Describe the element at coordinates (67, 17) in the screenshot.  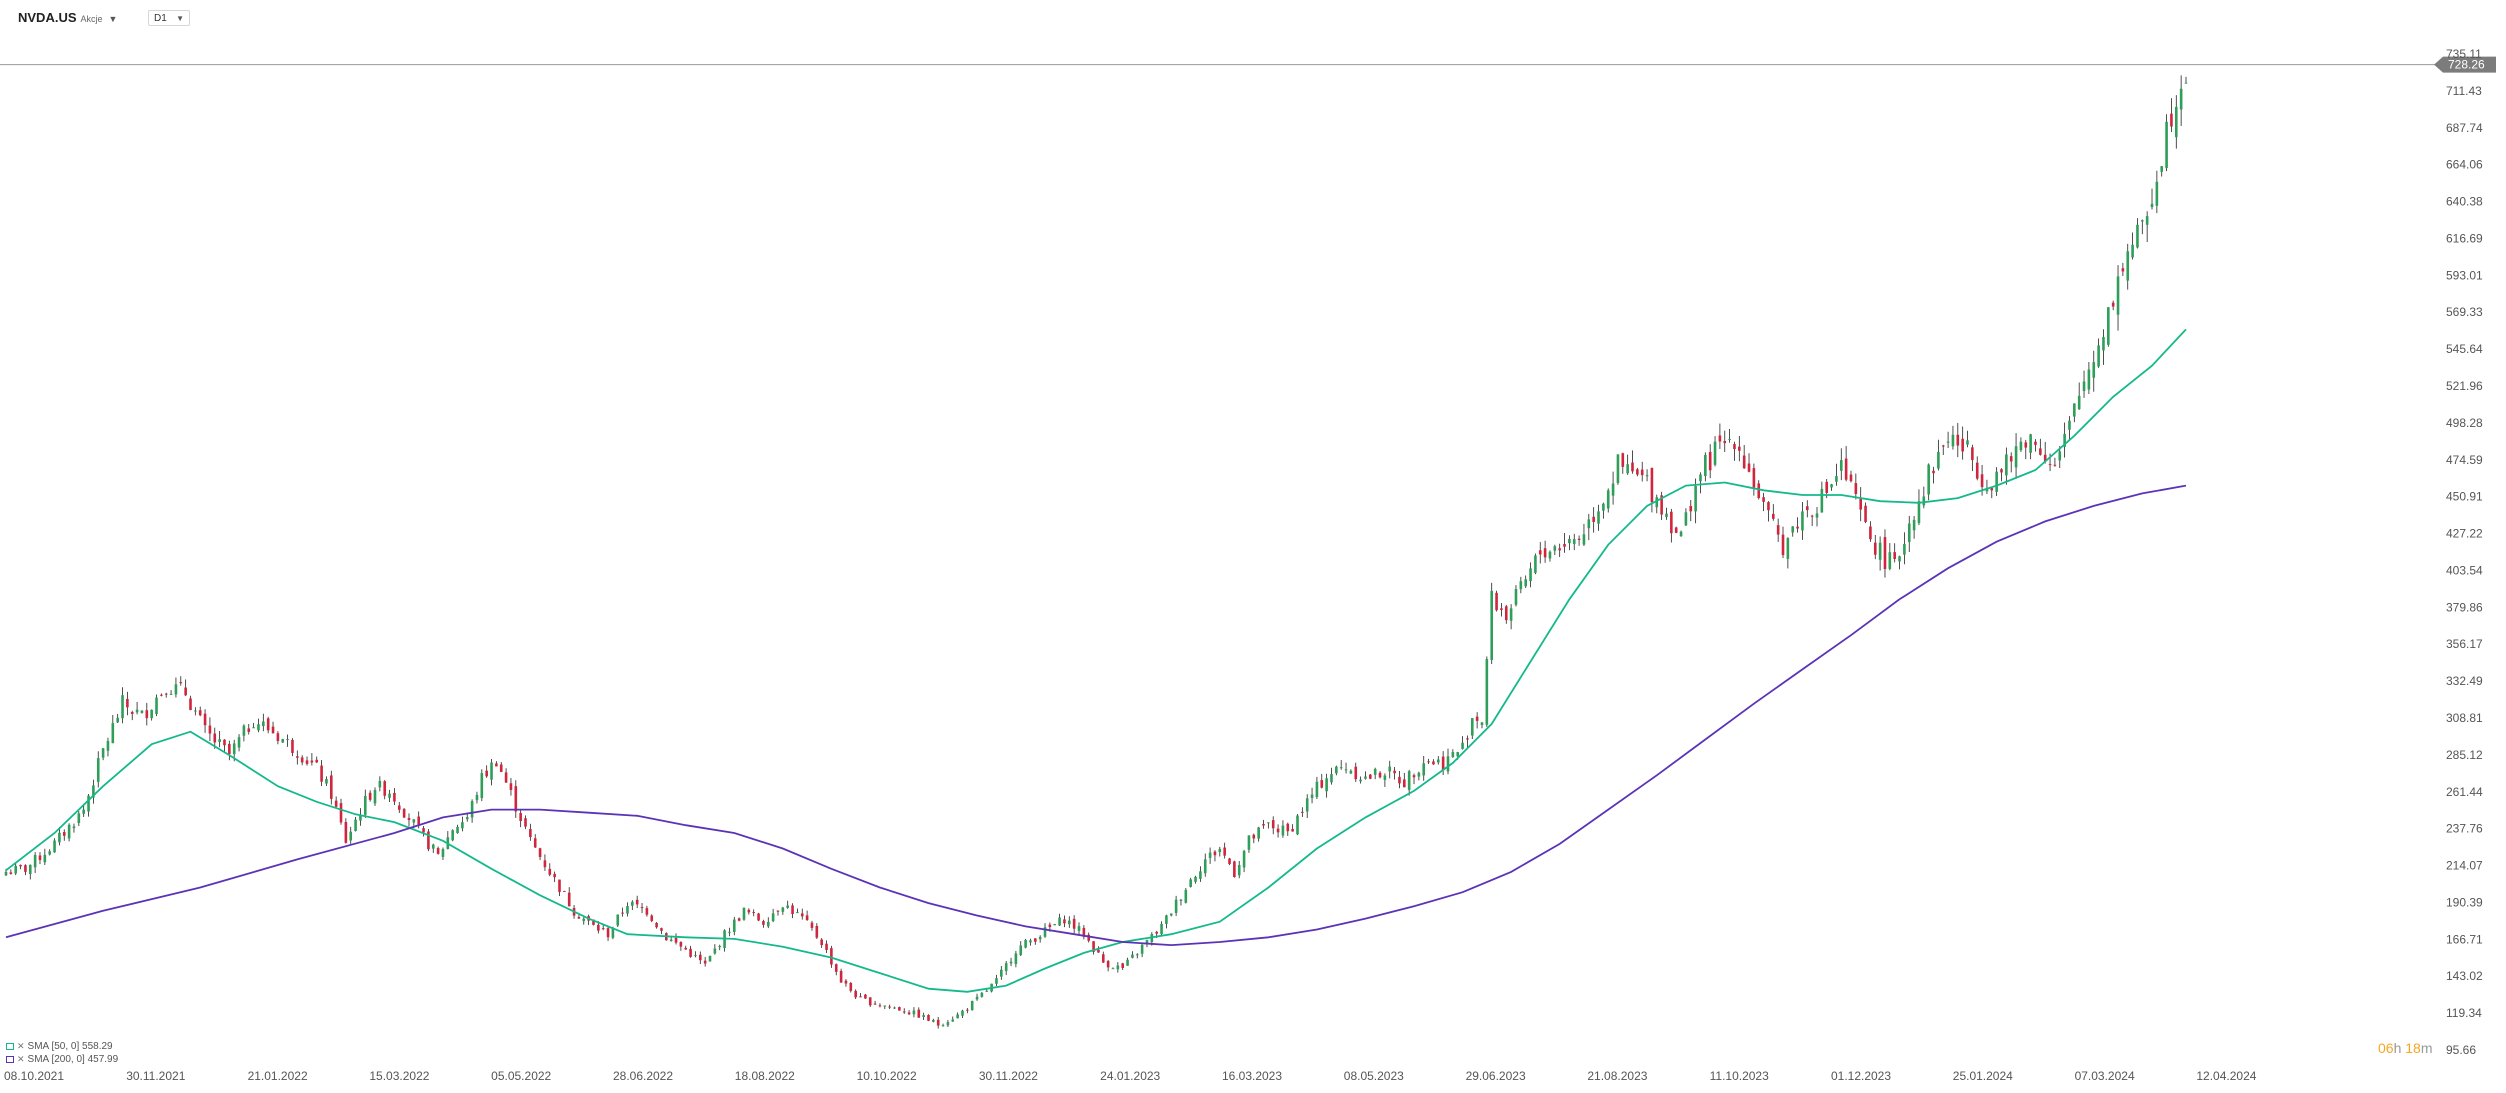
I see `symbol-selector: NVDA.US Akcje ▼` at that location.